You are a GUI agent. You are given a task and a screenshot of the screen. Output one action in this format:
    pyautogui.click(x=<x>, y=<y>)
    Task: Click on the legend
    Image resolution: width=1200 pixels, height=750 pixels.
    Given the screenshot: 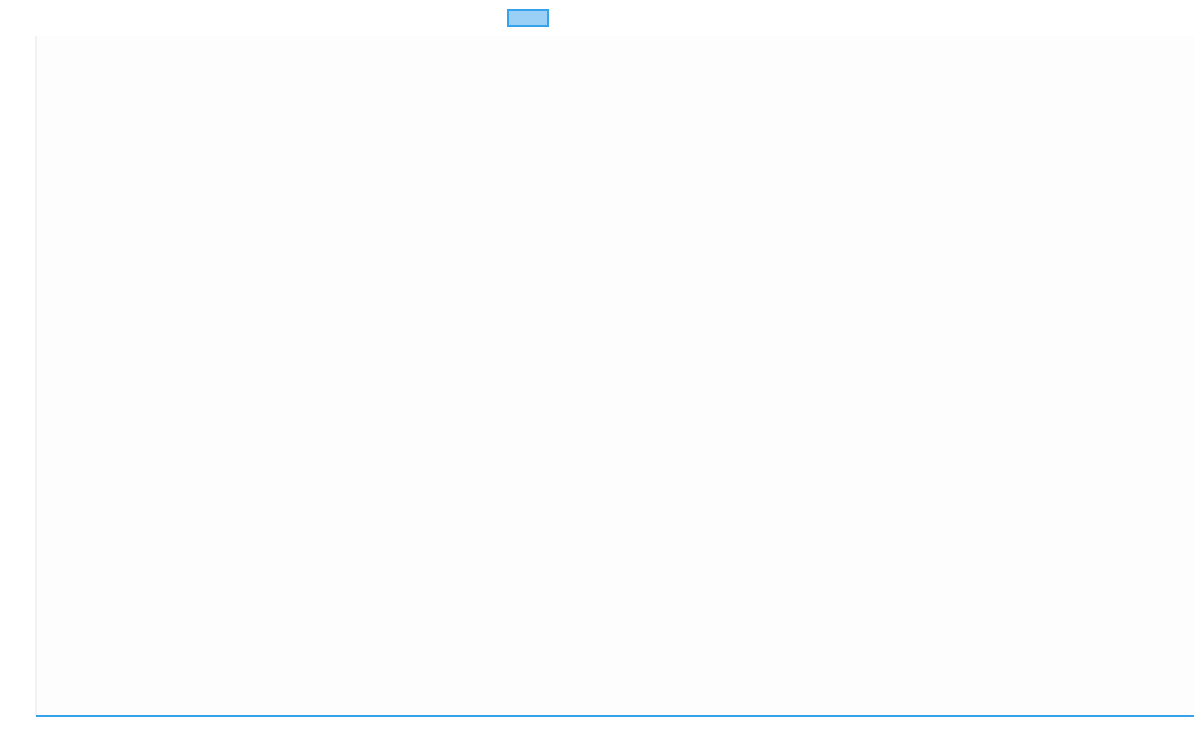 What is the action you would take?
    pyautogui.click(x=528, y=18)
    